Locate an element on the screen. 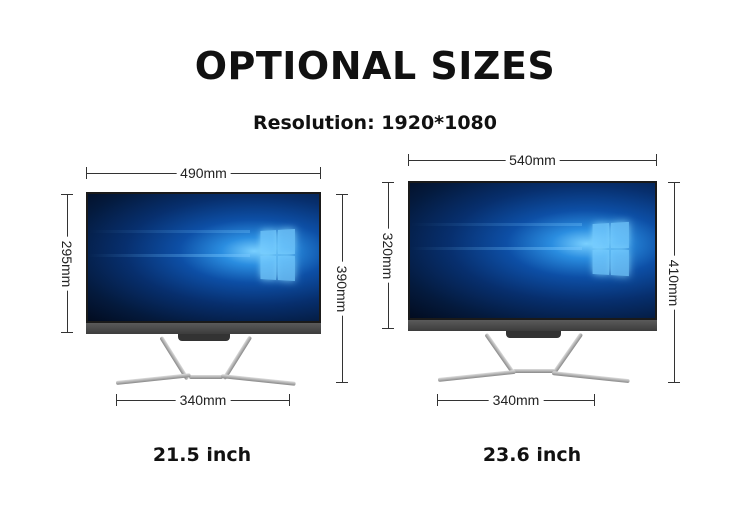 This screenshot has width=750, height=505. screen-height-dimension-large: 320mm is located at coordinates (388, 255).